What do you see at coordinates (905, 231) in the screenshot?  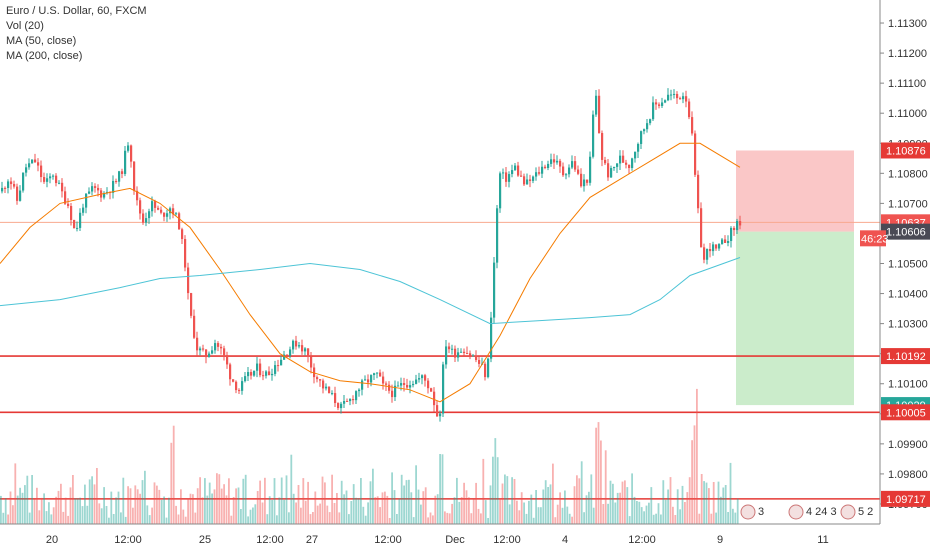 I see `price-badge-bg` at bounding box center [905, 231].